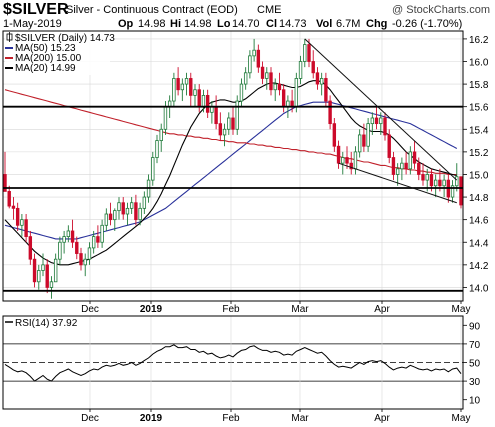  I want to click on close-label: Cl, so click(271, 24).